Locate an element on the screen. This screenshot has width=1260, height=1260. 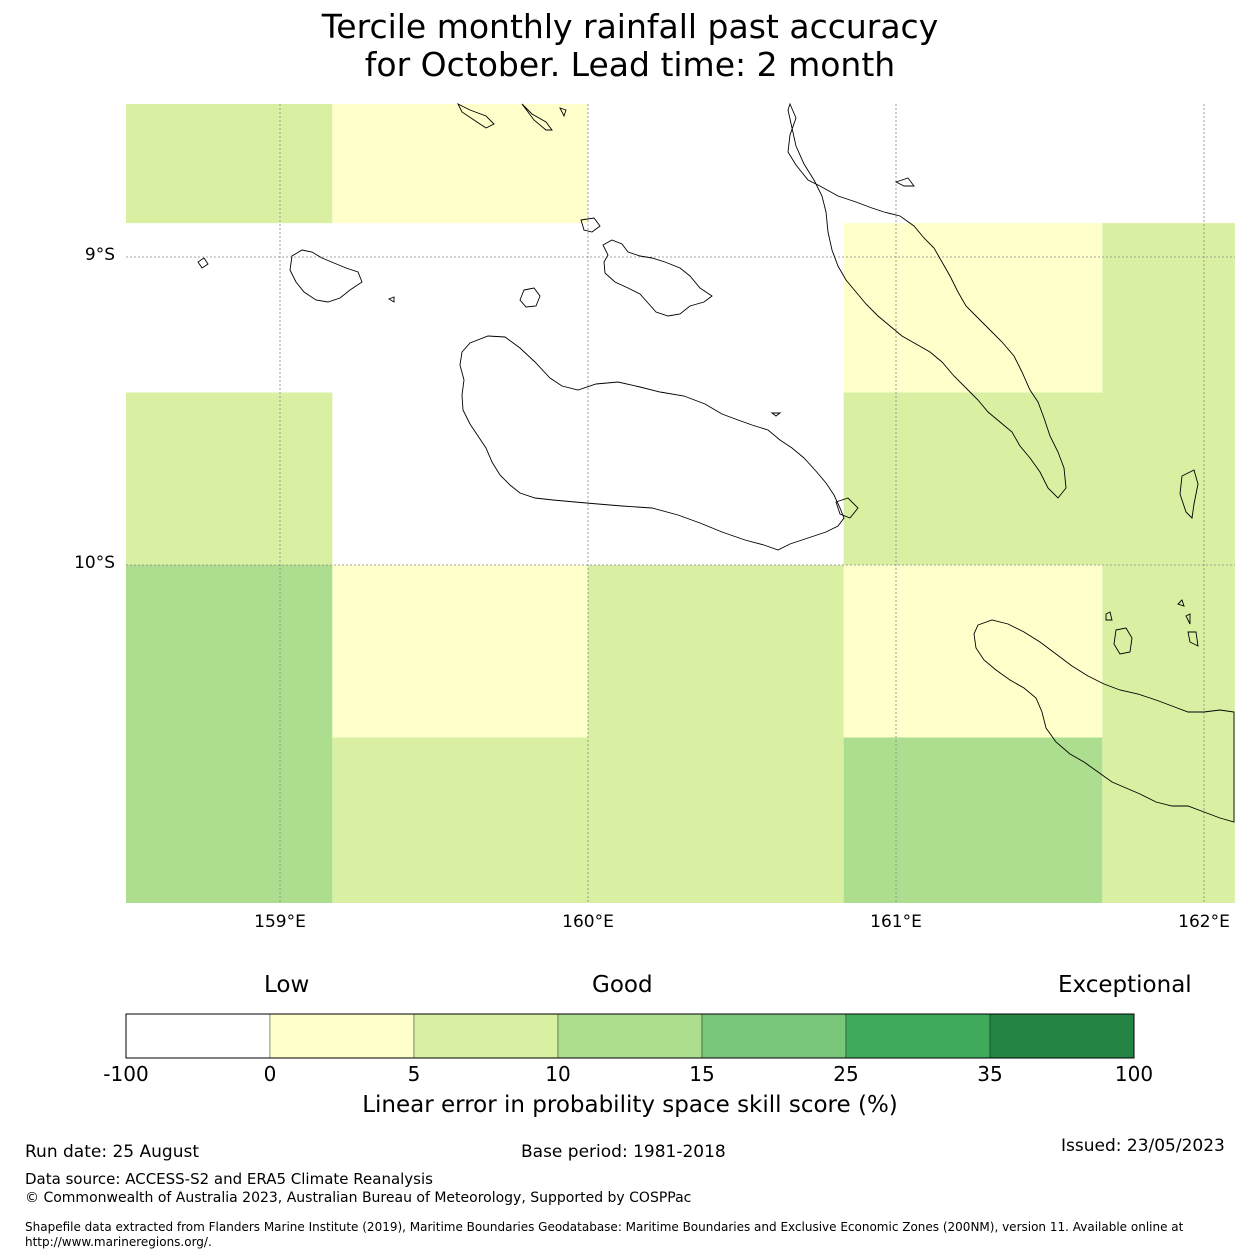
map-title-line1: Tercile monthly rainfall past accuracy is located at coordinates (630, 26).